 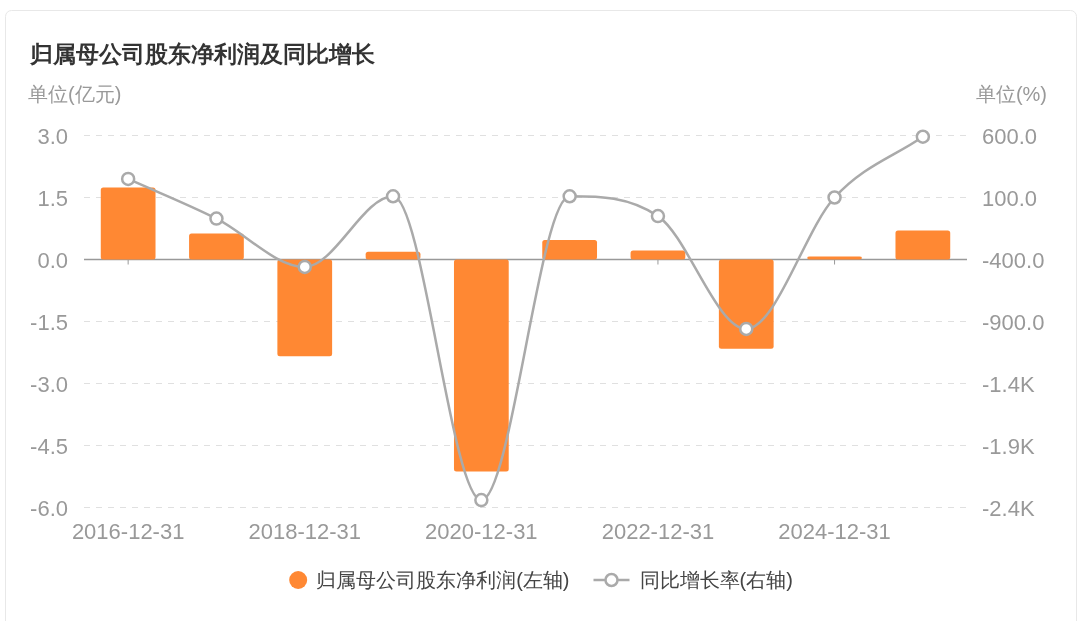 What do you see at coordinates (1008, 384) in the screenshot?
I see `y2-tick-label: -1.4K` at bounding box center [1008, 384].